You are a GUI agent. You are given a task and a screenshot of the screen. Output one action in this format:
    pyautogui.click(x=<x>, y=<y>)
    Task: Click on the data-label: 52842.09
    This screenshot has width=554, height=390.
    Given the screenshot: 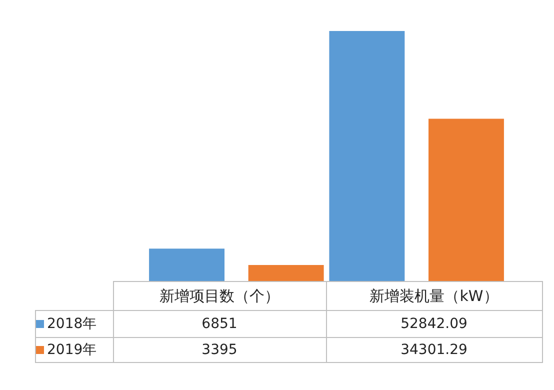 What is the action you would take?
    pyautogui.click(x=434, y=324)
    